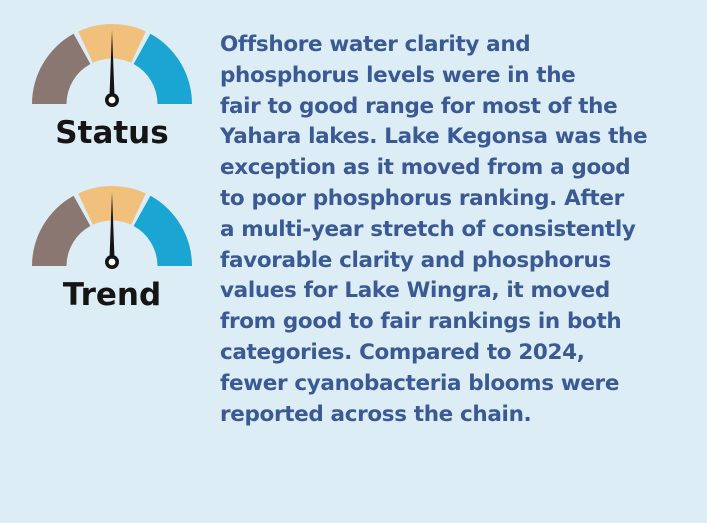 This screenshot has height=523, width=707. What do you see at coordinates (415, 260) in the screenshot?
I see `summary-line: favorable clarity and phosphorus` at bounding box center [415, 260].